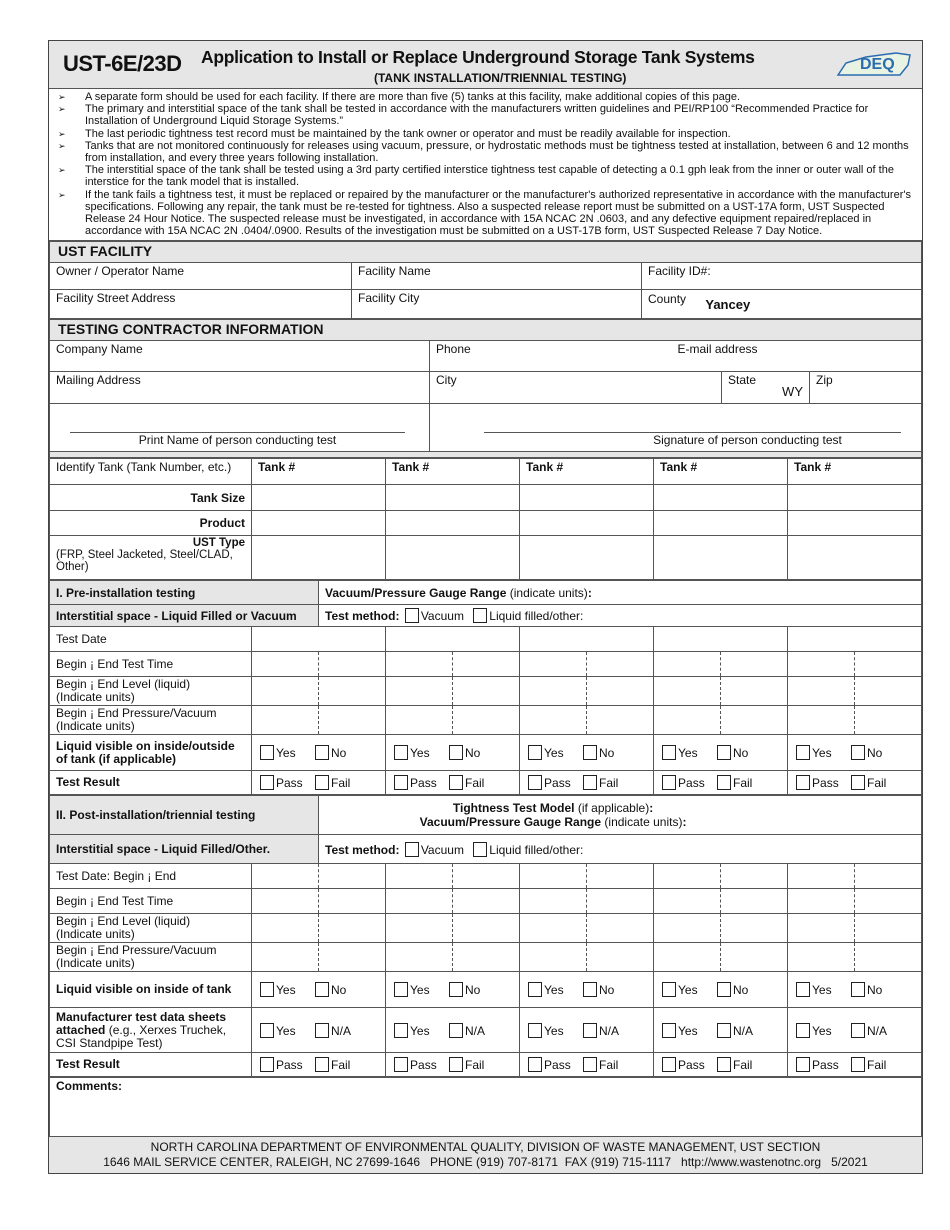 Image resolution: width=950 pixels, height=1230 pixels. What do you see at coordinates (480, 616) in the screenshot?
I see `liquid-filled-checkbox` at bounding box center [480, 616].